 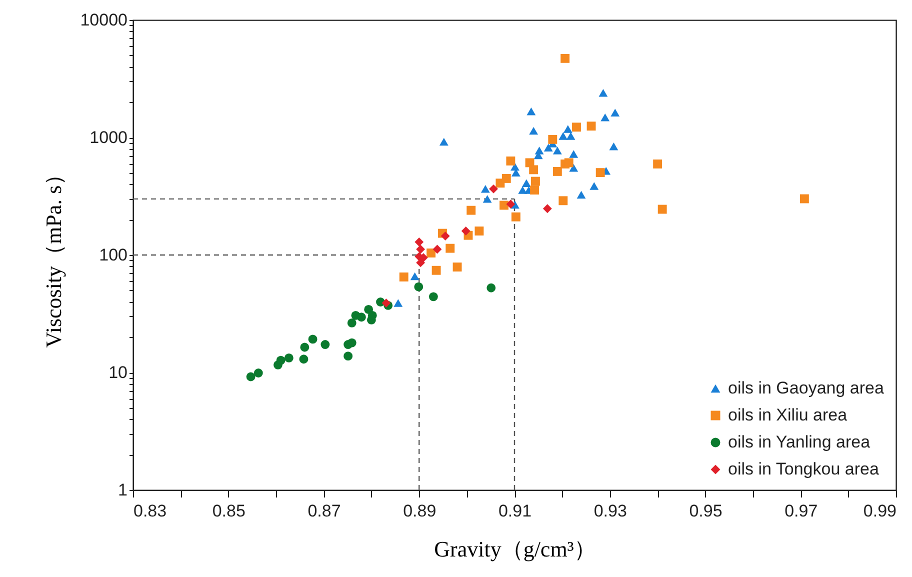 What do you see at coordinates (515, 511) in the screenshot?
I see `x-tick-label: 0.91` at bounding box center [515, 511].